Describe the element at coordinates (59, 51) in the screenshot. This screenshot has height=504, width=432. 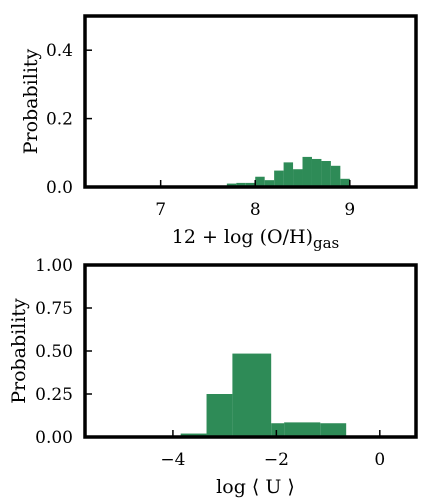
I see `y-tick-label: 0.4` at that location.